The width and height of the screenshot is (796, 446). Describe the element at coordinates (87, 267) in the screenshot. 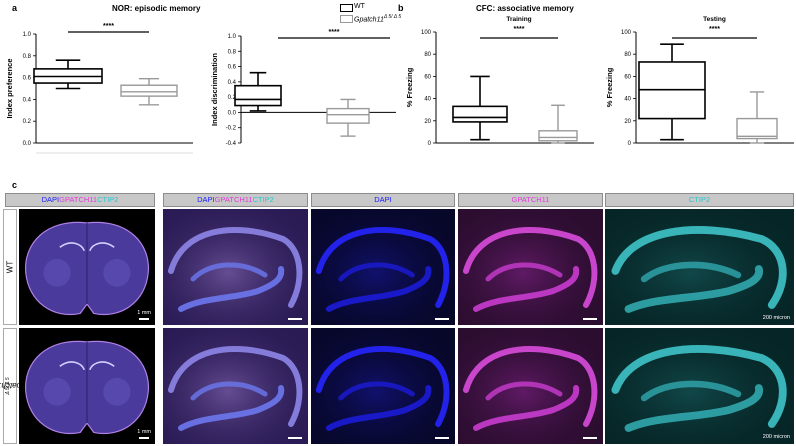

I see `micrograph-wt-brain: 1 mm` at that location.